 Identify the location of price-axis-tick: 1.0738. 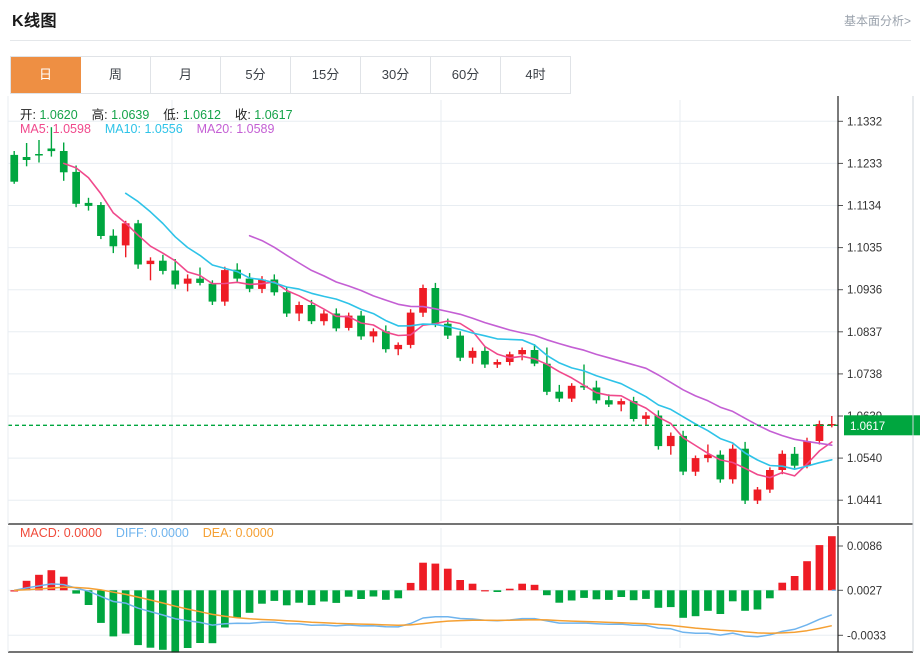
(864, 375).